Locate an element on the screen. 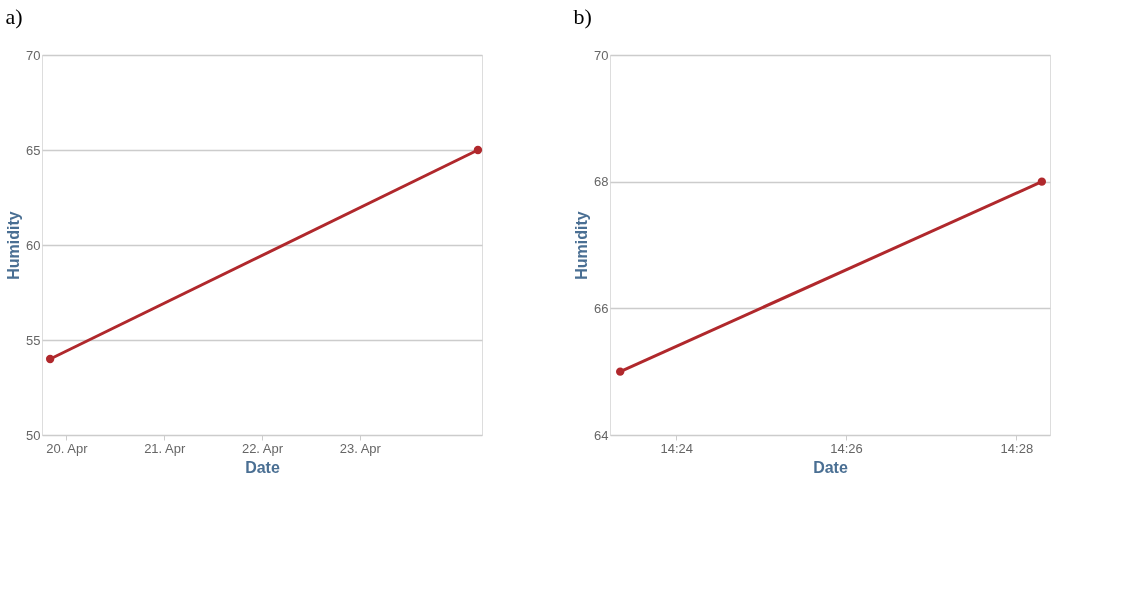  x-tick-label: 14:28 is located at coordinates (1017, 448).